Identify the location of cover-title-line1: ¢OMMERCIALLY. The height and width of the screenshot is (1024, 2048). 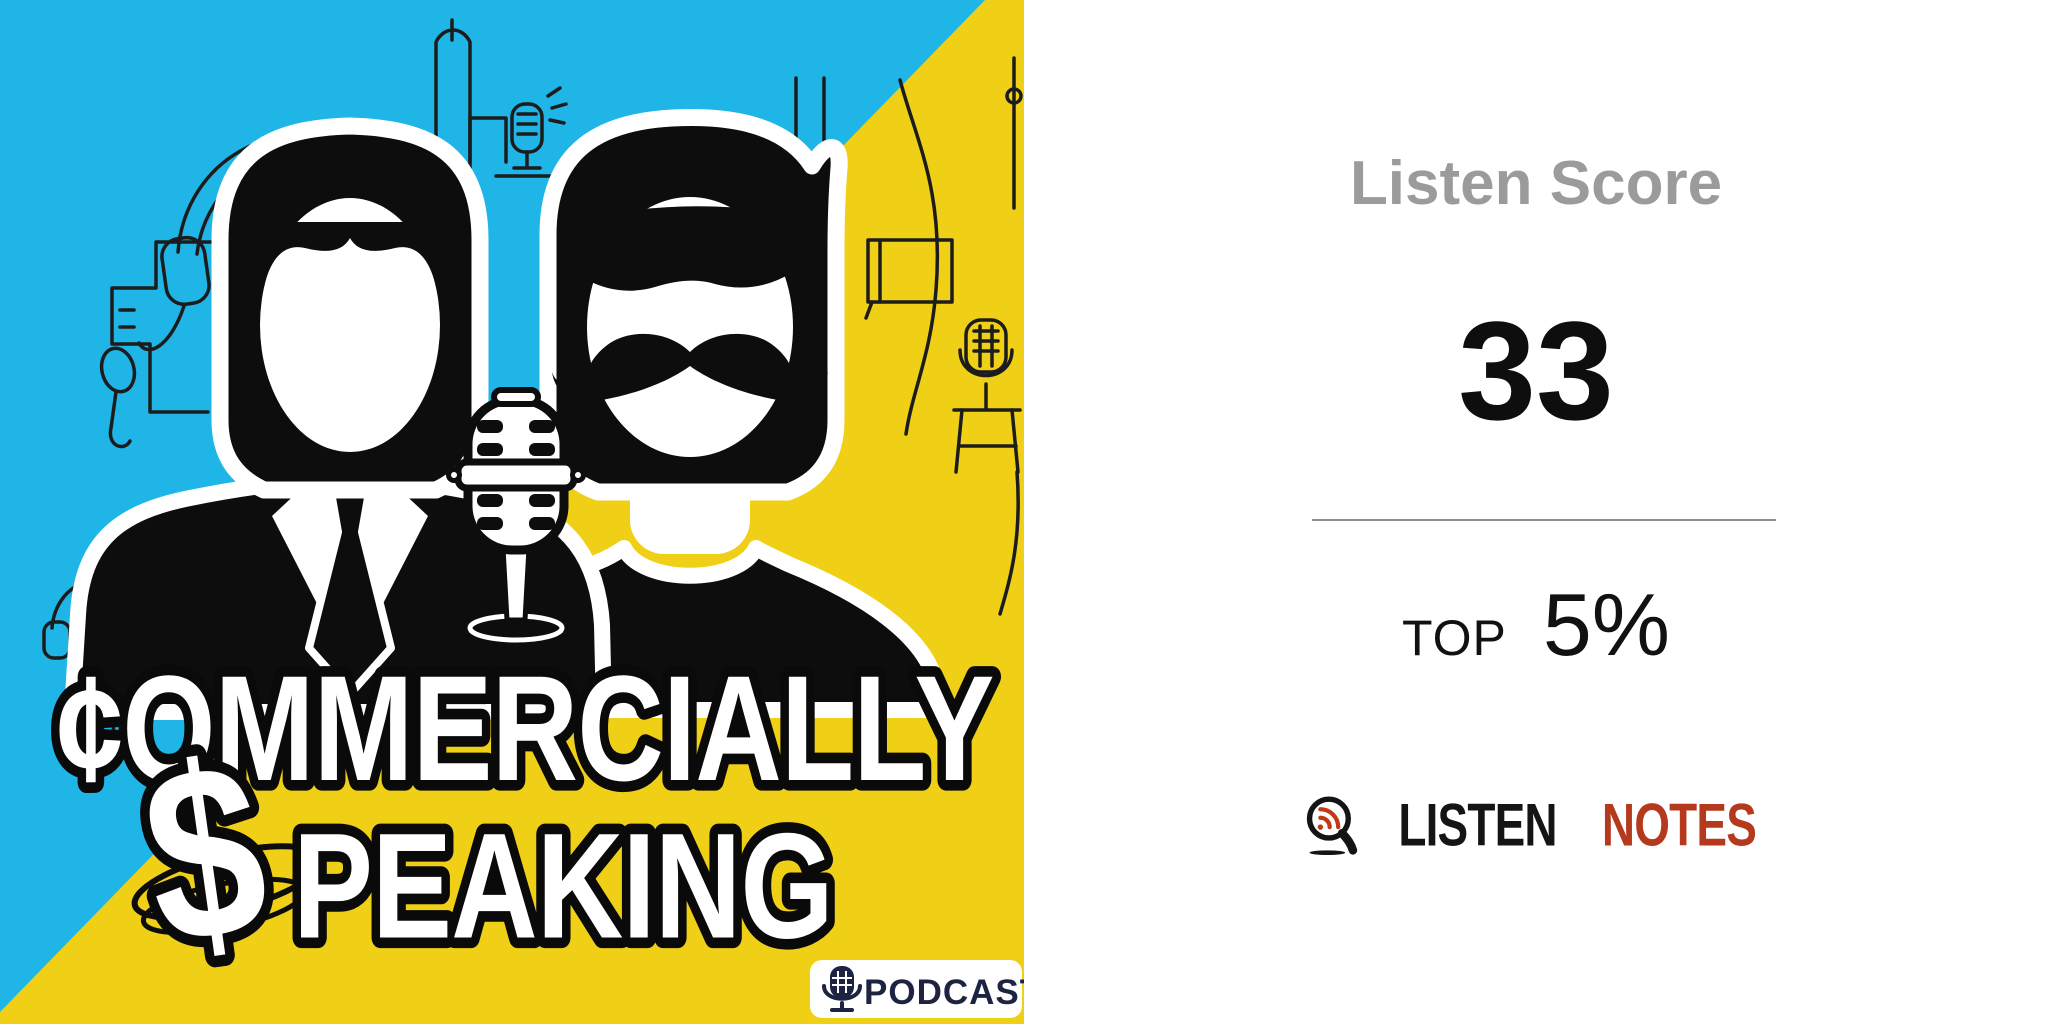
(525, 728).